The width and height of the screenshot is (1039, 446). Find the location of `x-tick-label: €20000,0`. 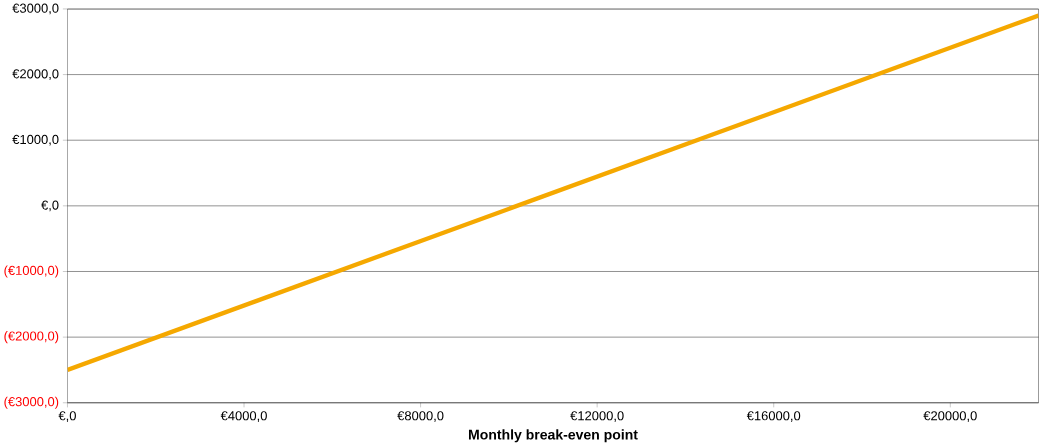

x-tick-label: €20000,0 is located at coordinates (950, 416).